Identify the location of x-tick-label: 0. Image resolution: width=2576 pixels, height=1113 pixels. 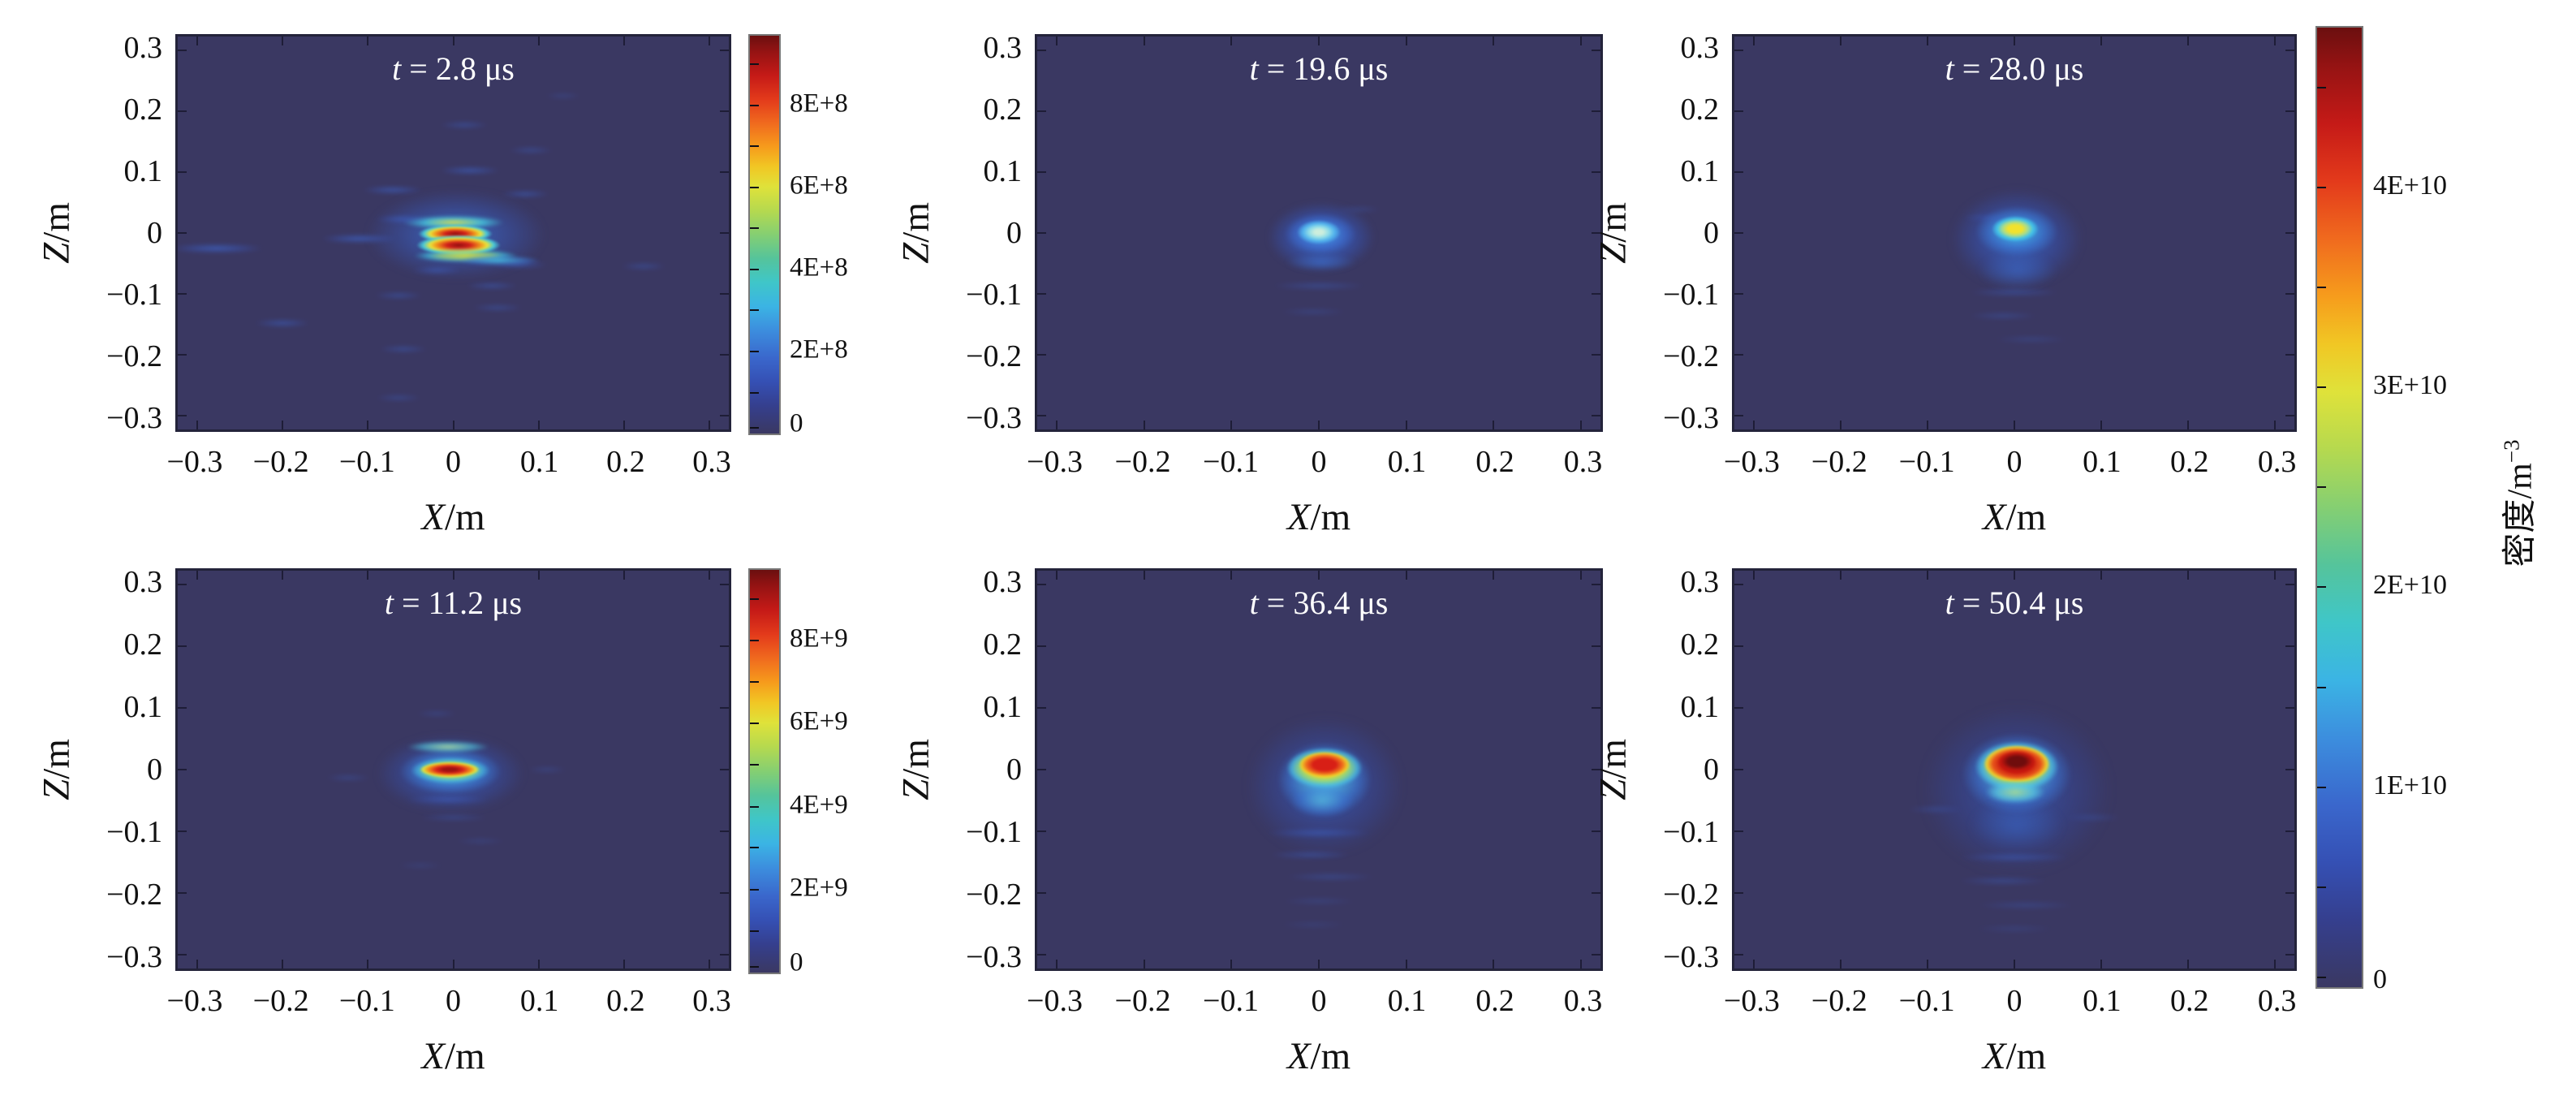
(1319, 1001).